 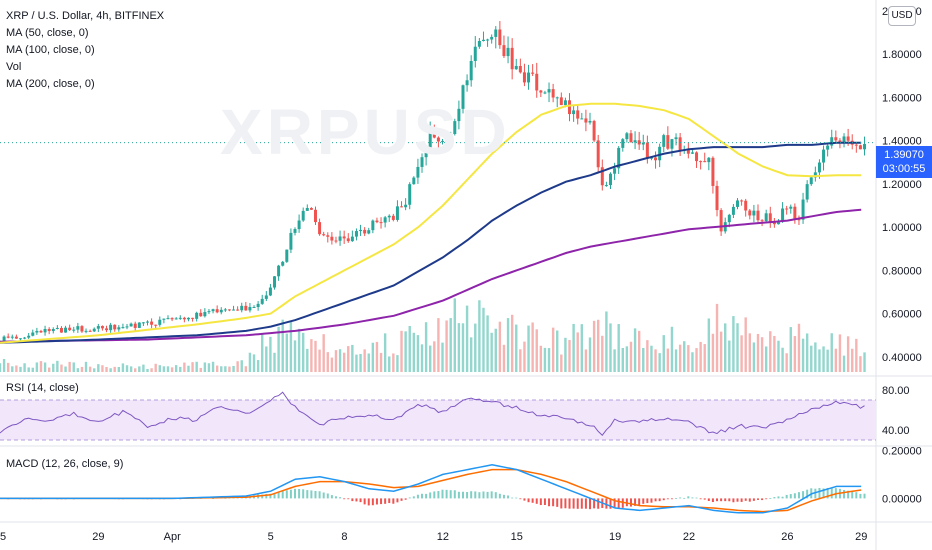 What do you see at coordinates (14, 67) in the screenshot?
I see `indicator-vol: Vol` at bounding box center [14, 67].